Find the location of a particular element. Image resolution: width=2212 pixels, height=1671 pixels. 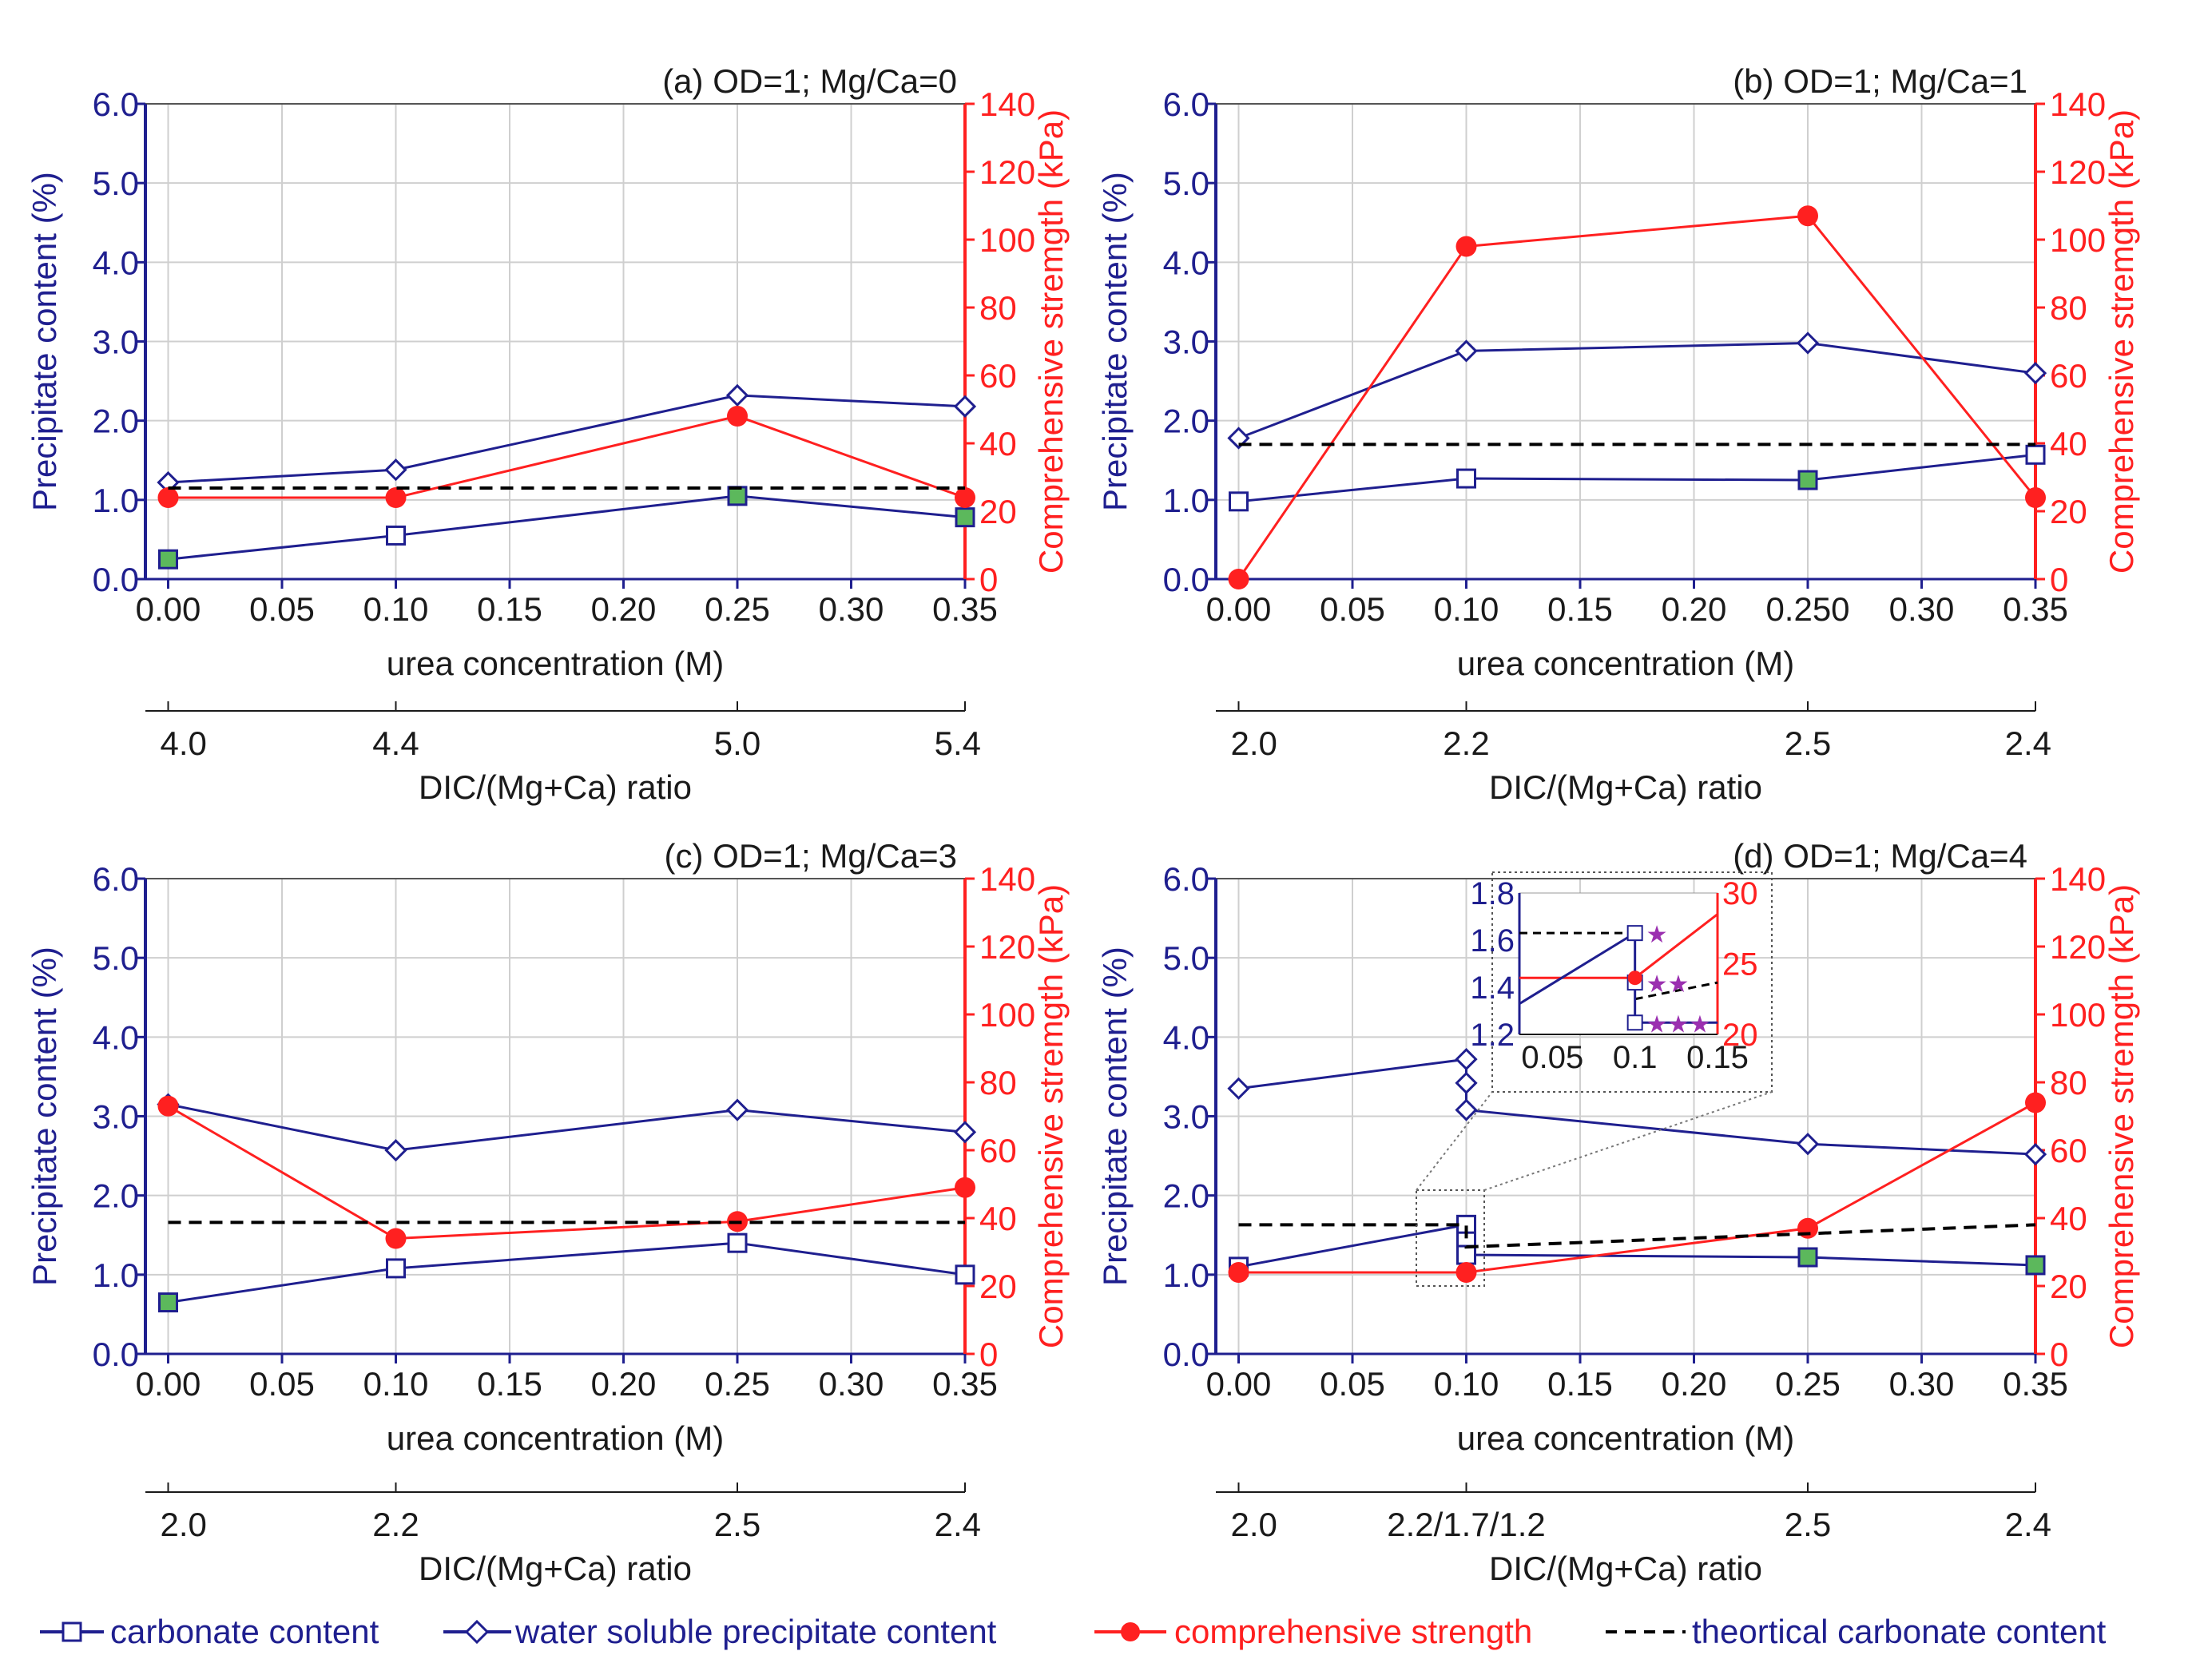

theory-line is located at coordinates (1637, 1236).